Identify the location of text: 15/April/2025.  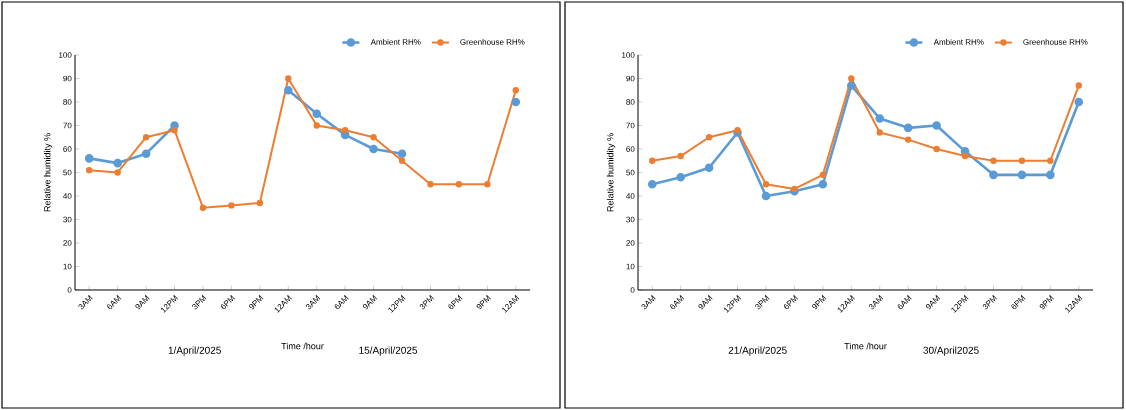
(388, 351).